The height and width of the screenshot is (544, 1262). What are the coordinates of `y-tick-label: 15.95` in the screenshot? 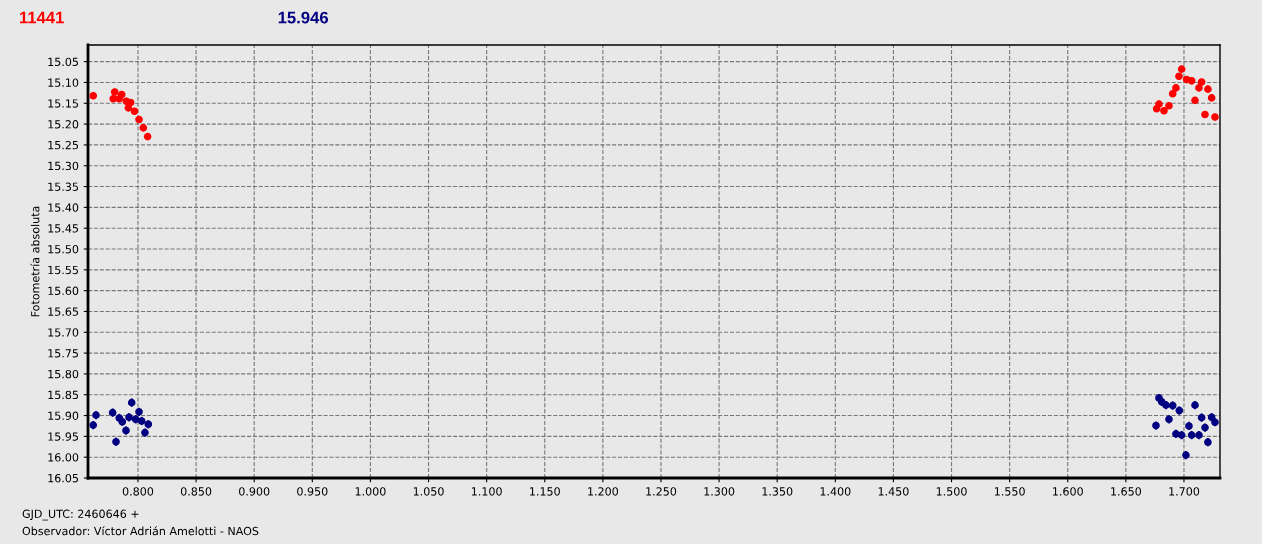 It's located at (63, 436).